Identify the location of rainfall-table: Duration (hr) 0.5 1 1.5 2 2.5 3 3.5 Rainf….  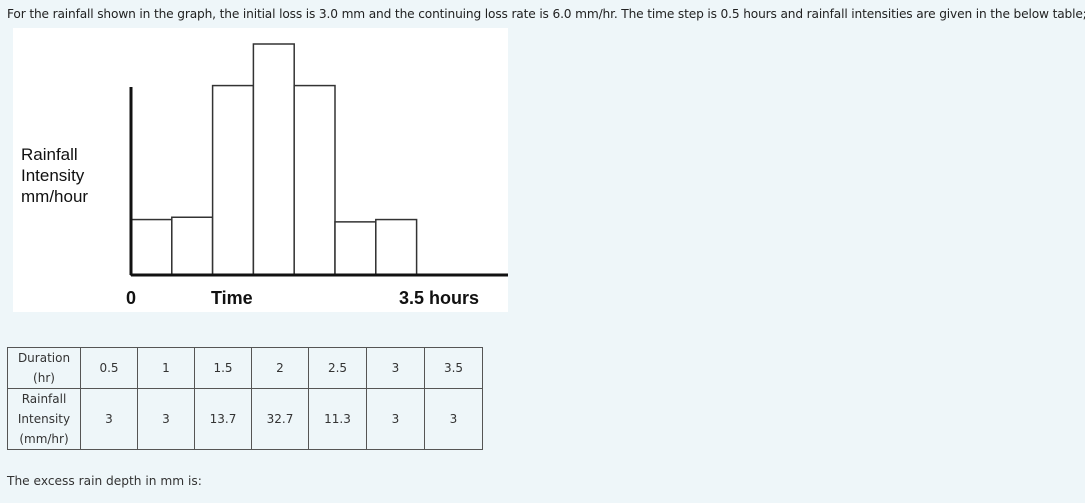
(245, 398).